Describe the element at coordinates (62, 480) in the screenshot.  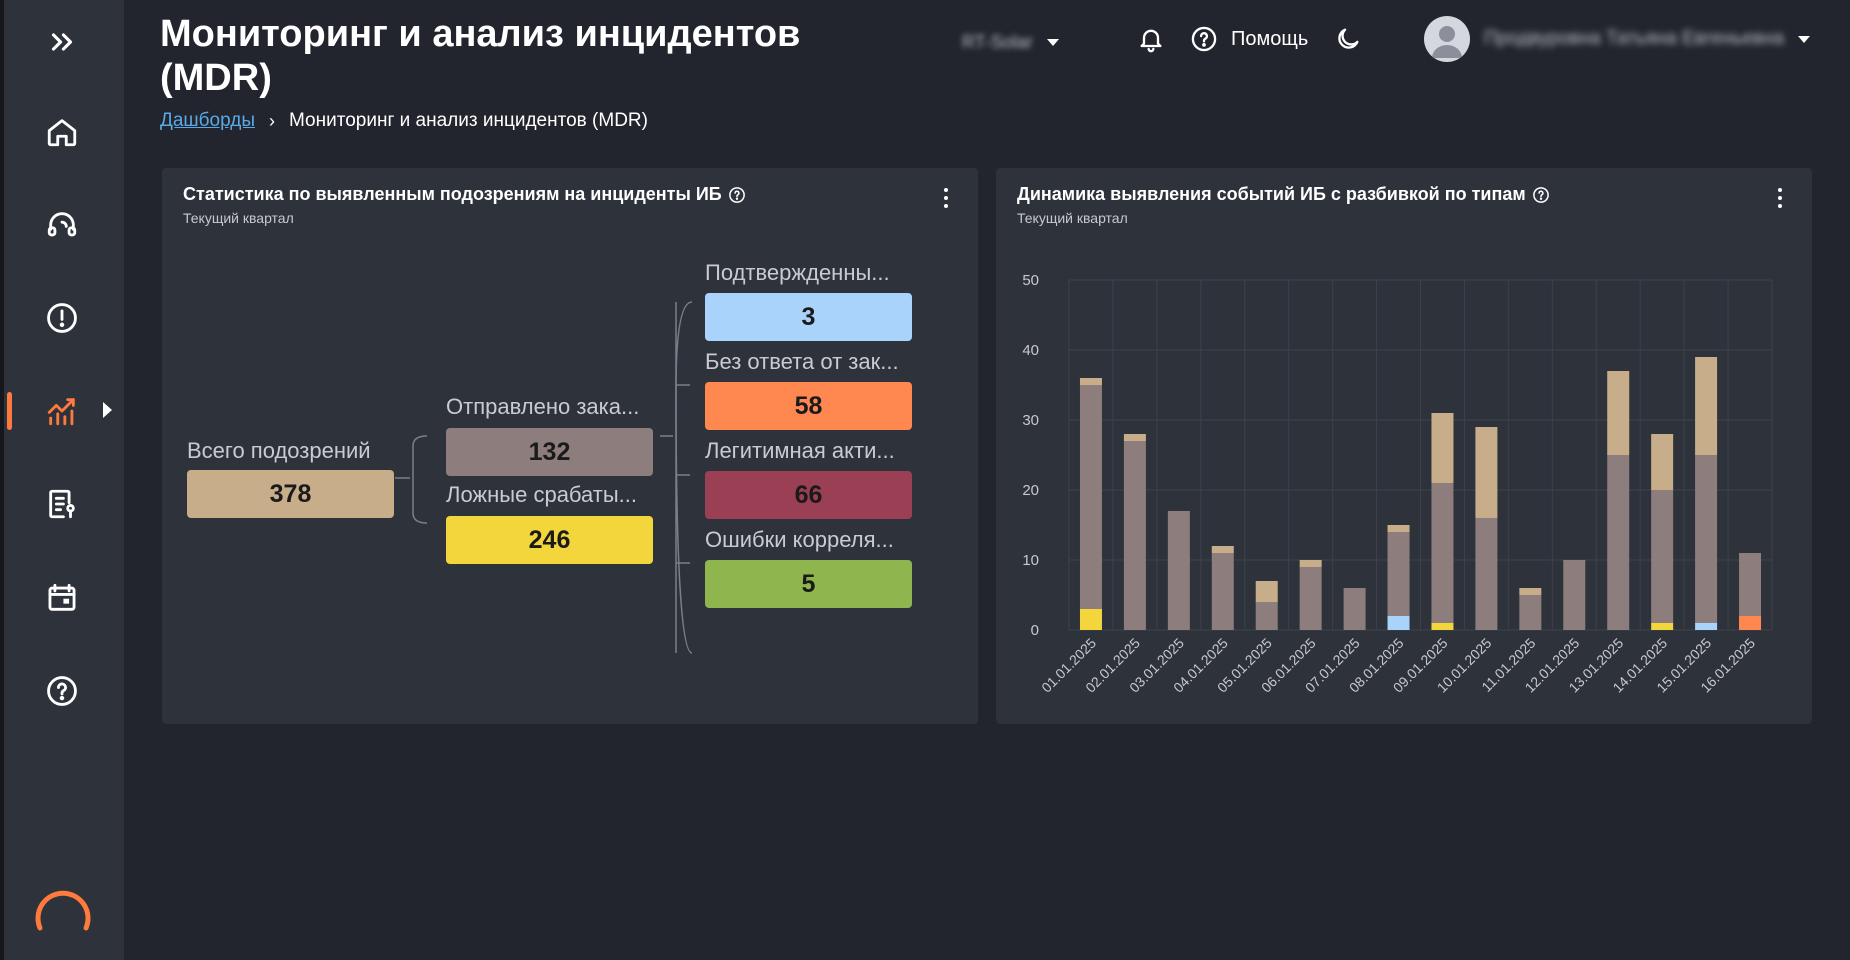
I see `sidebar` at that location.